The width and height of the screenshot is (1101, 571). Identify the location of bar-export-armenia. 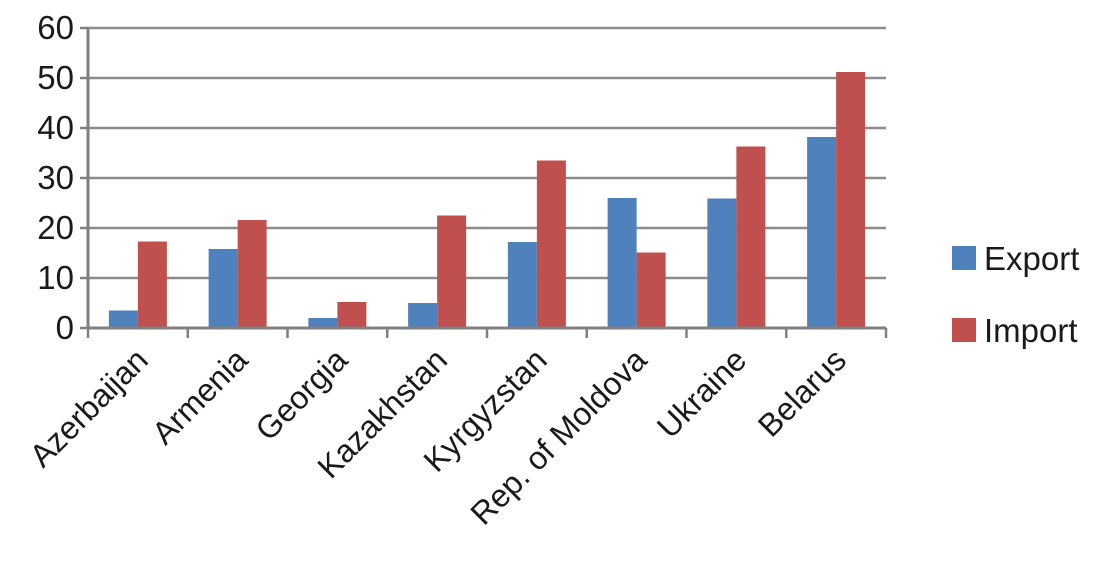
(223, 288).